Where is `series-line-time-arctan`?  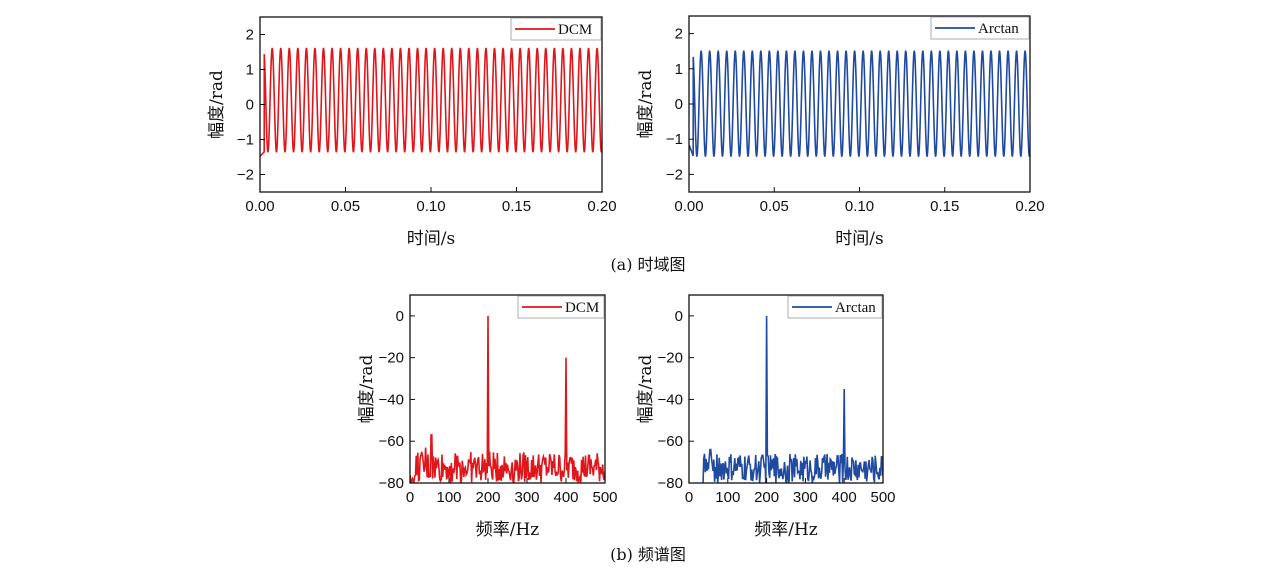
series-line-time-arctan is located at coordinates (859, 103).